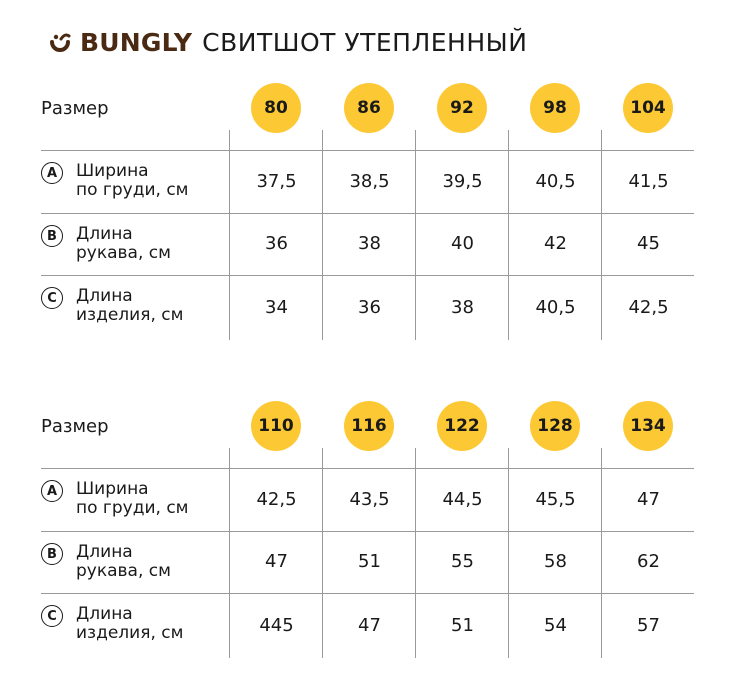 The width and height of the screenshot is (735, 700). I want to click on size-badge: 116, so click(369, 426).